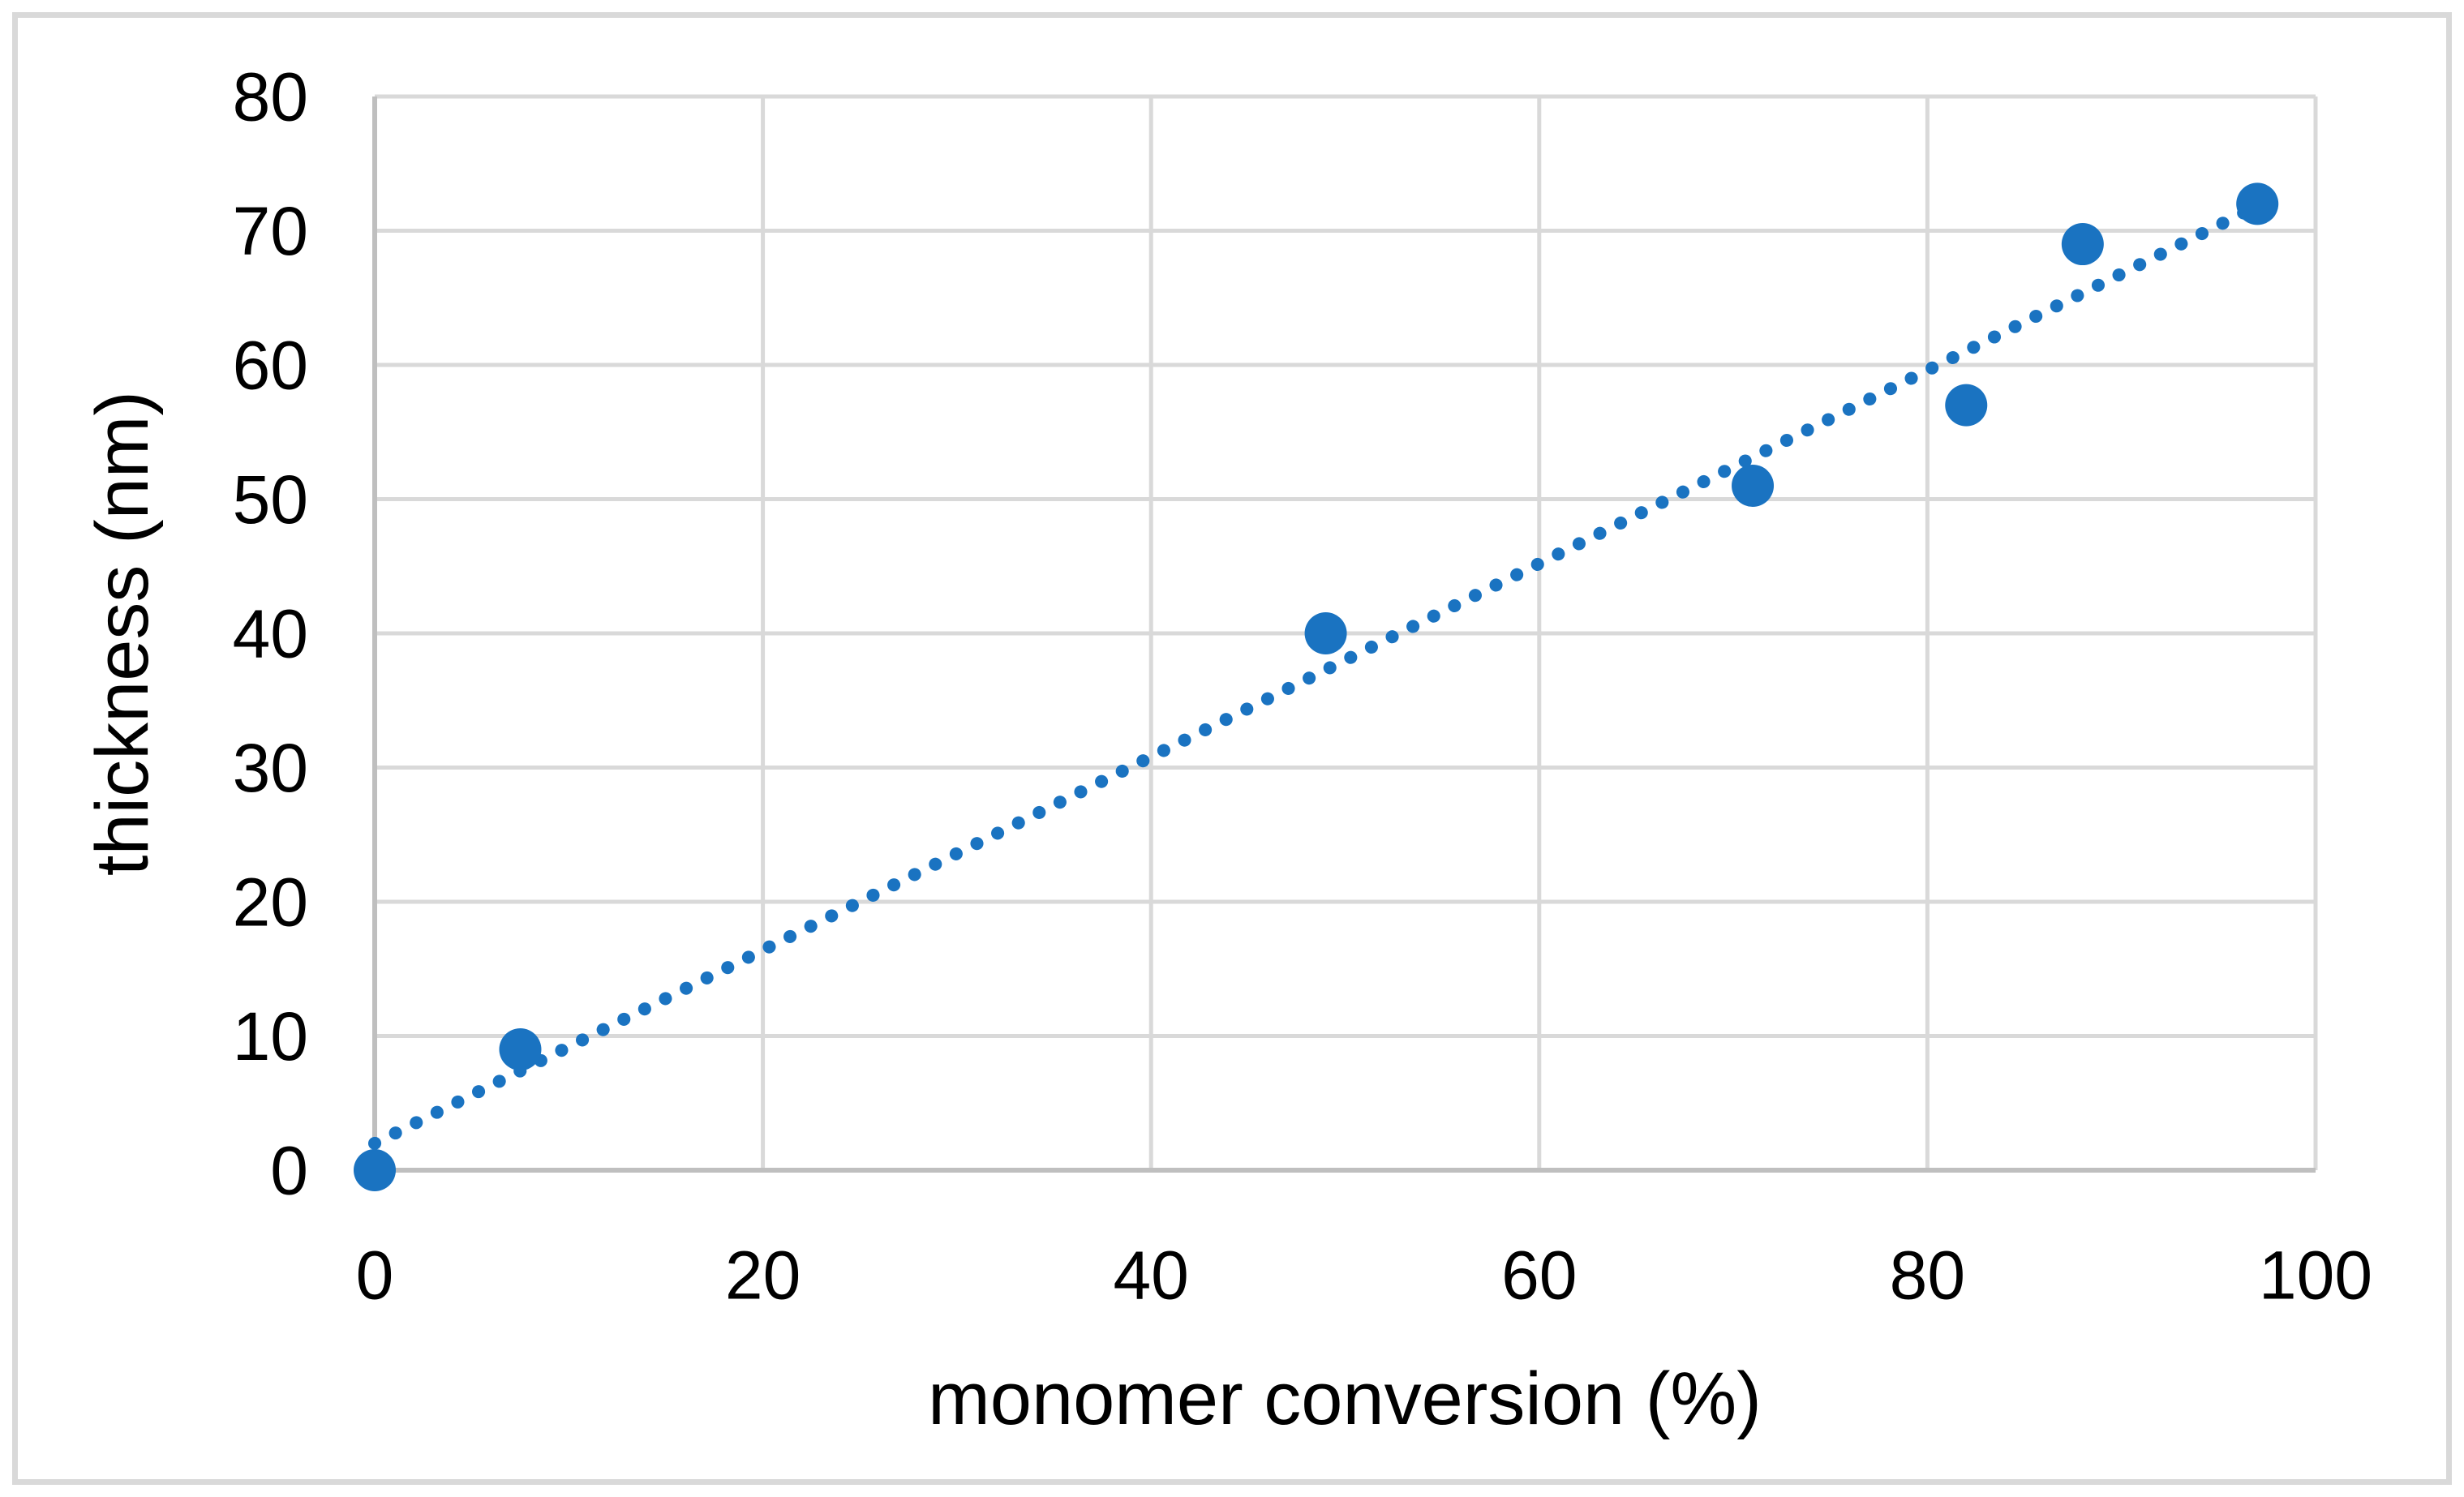 The image size is (2464, 1497). I want to click on y-tick-label: 0, so click(289, 1170).